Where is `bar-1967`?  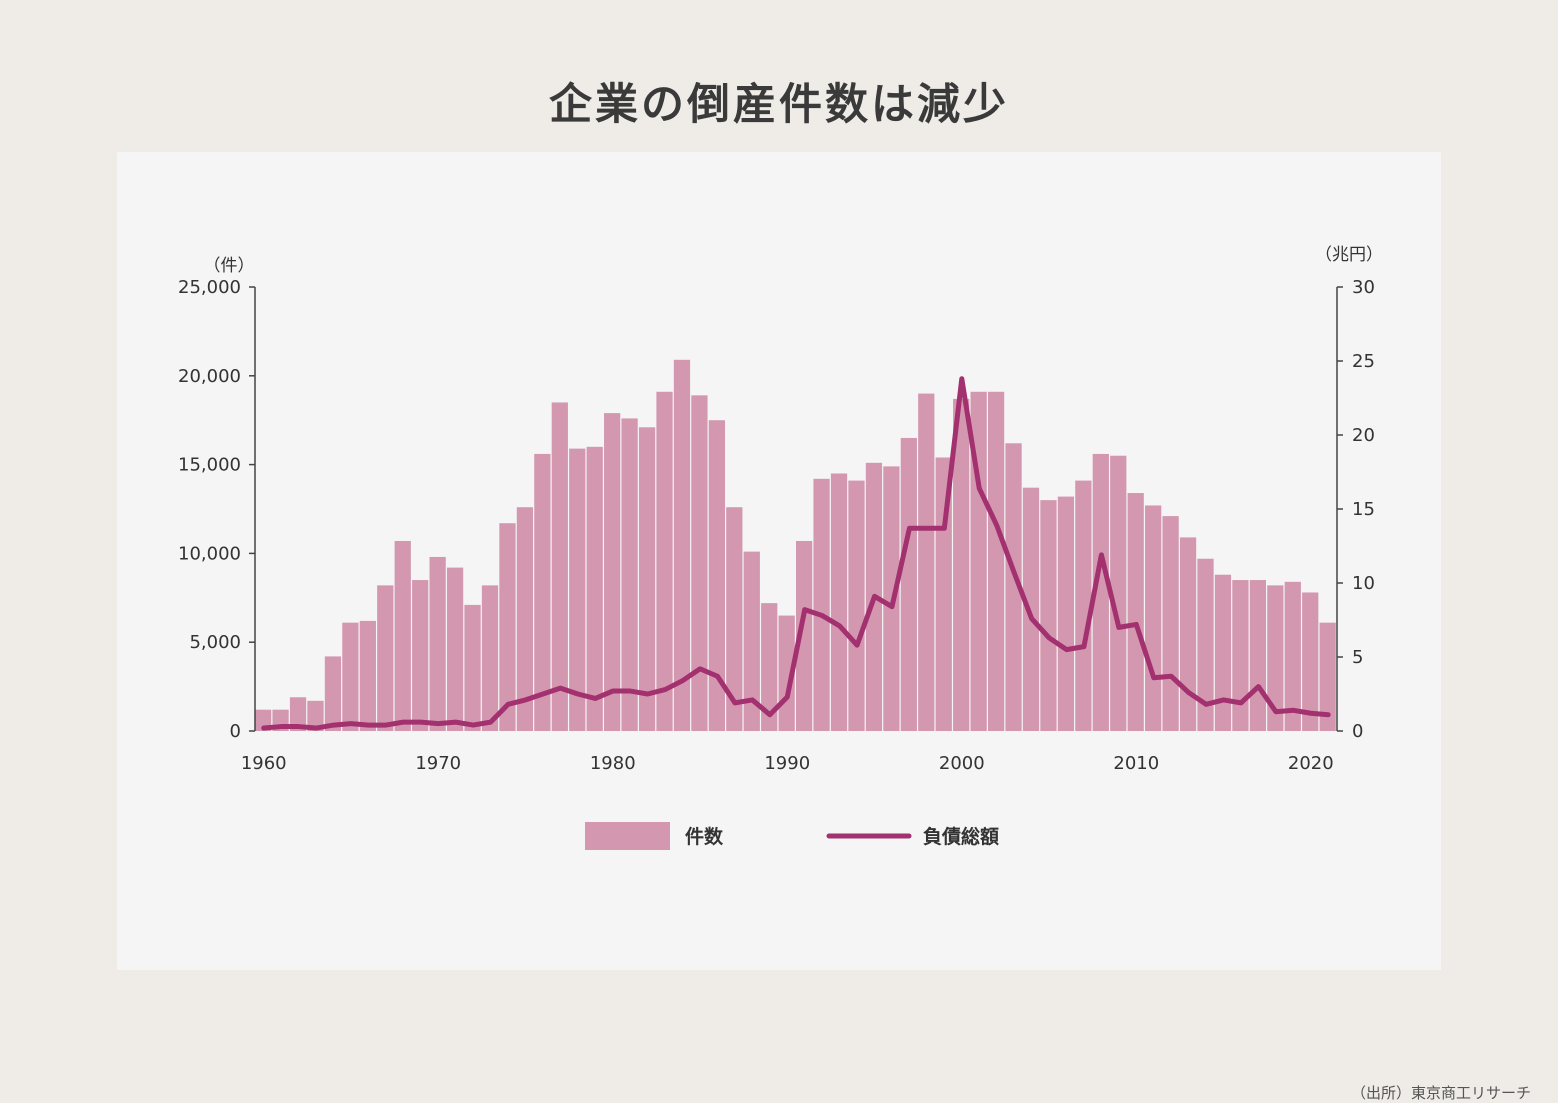 bar-1967 is located at coordinates (385, 658).